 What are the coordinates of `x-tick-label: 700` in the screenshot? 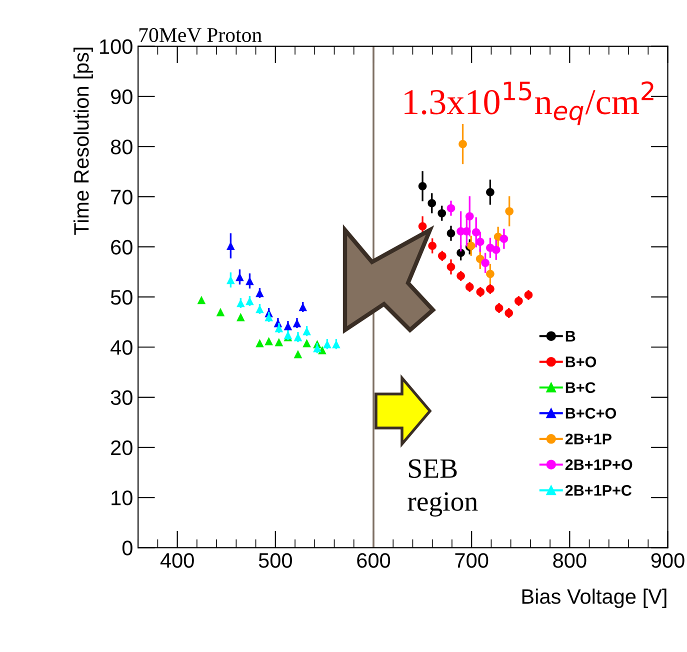 It's located at (471, 560).